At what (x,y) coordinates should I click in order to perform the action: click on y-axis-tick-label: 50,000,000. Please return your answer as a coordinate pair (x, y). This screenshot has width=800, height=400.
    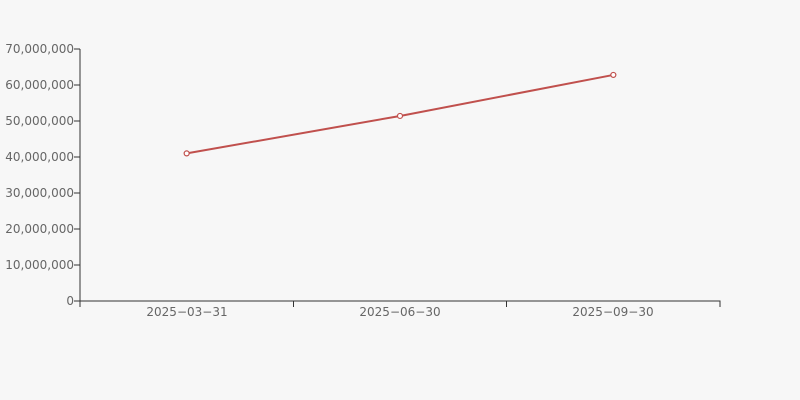
    Looking at the image, I should click on (39, 121).